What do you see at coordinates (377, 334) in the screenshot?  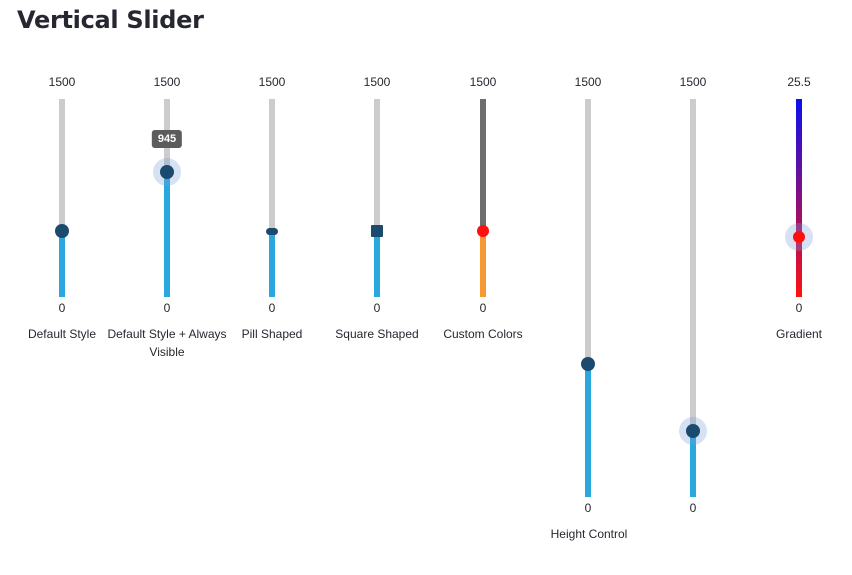 I see `slider-caption: Square Shaped` at bounding box center [377, 334].